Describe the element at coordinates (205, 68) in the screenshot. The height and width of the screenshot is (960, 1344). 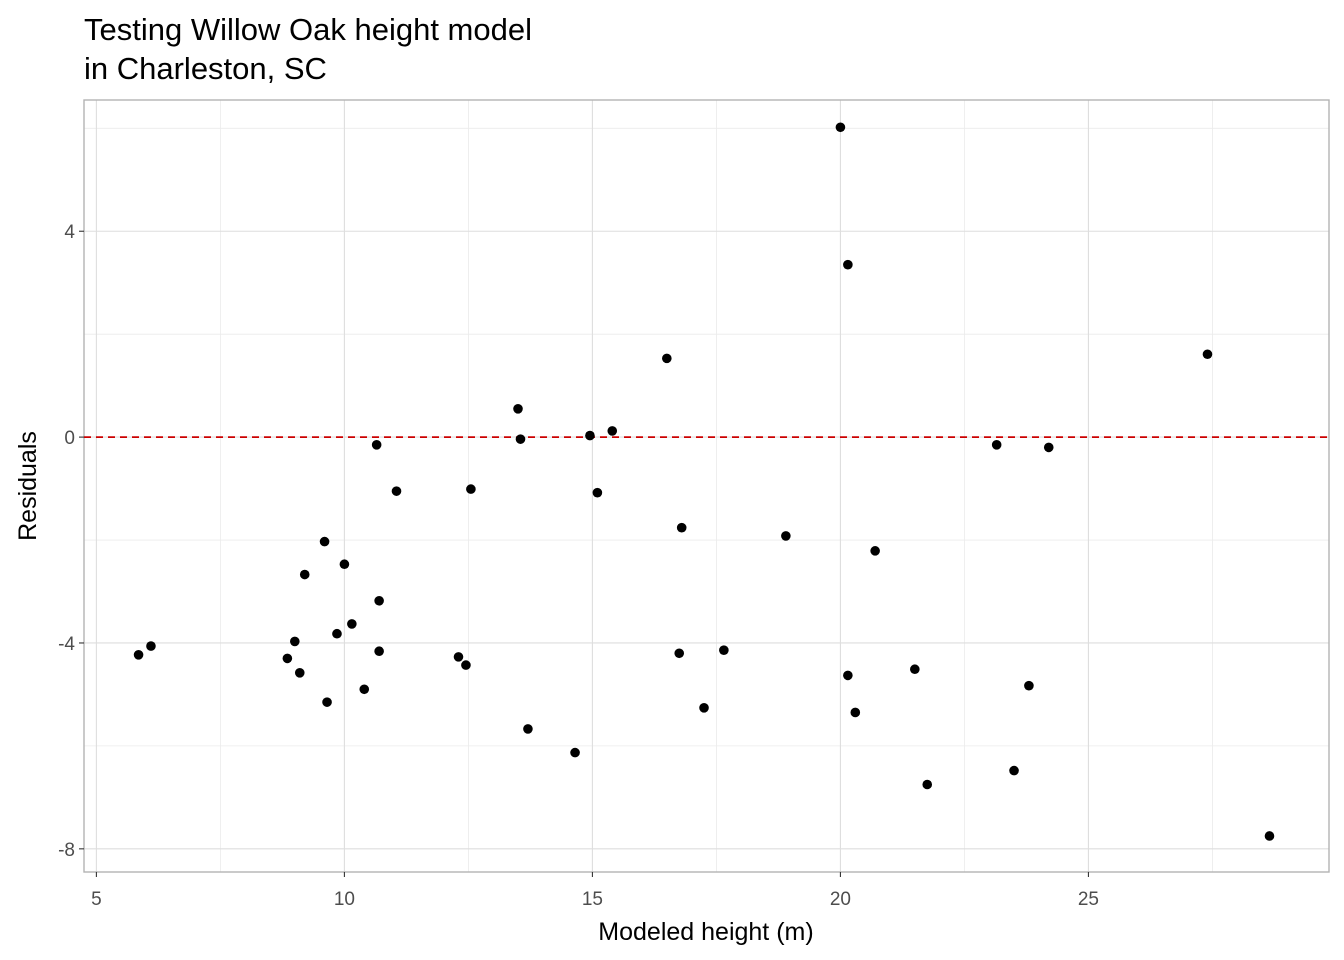
I see `chart-title-line-2: in Charleston, SC` at that location.